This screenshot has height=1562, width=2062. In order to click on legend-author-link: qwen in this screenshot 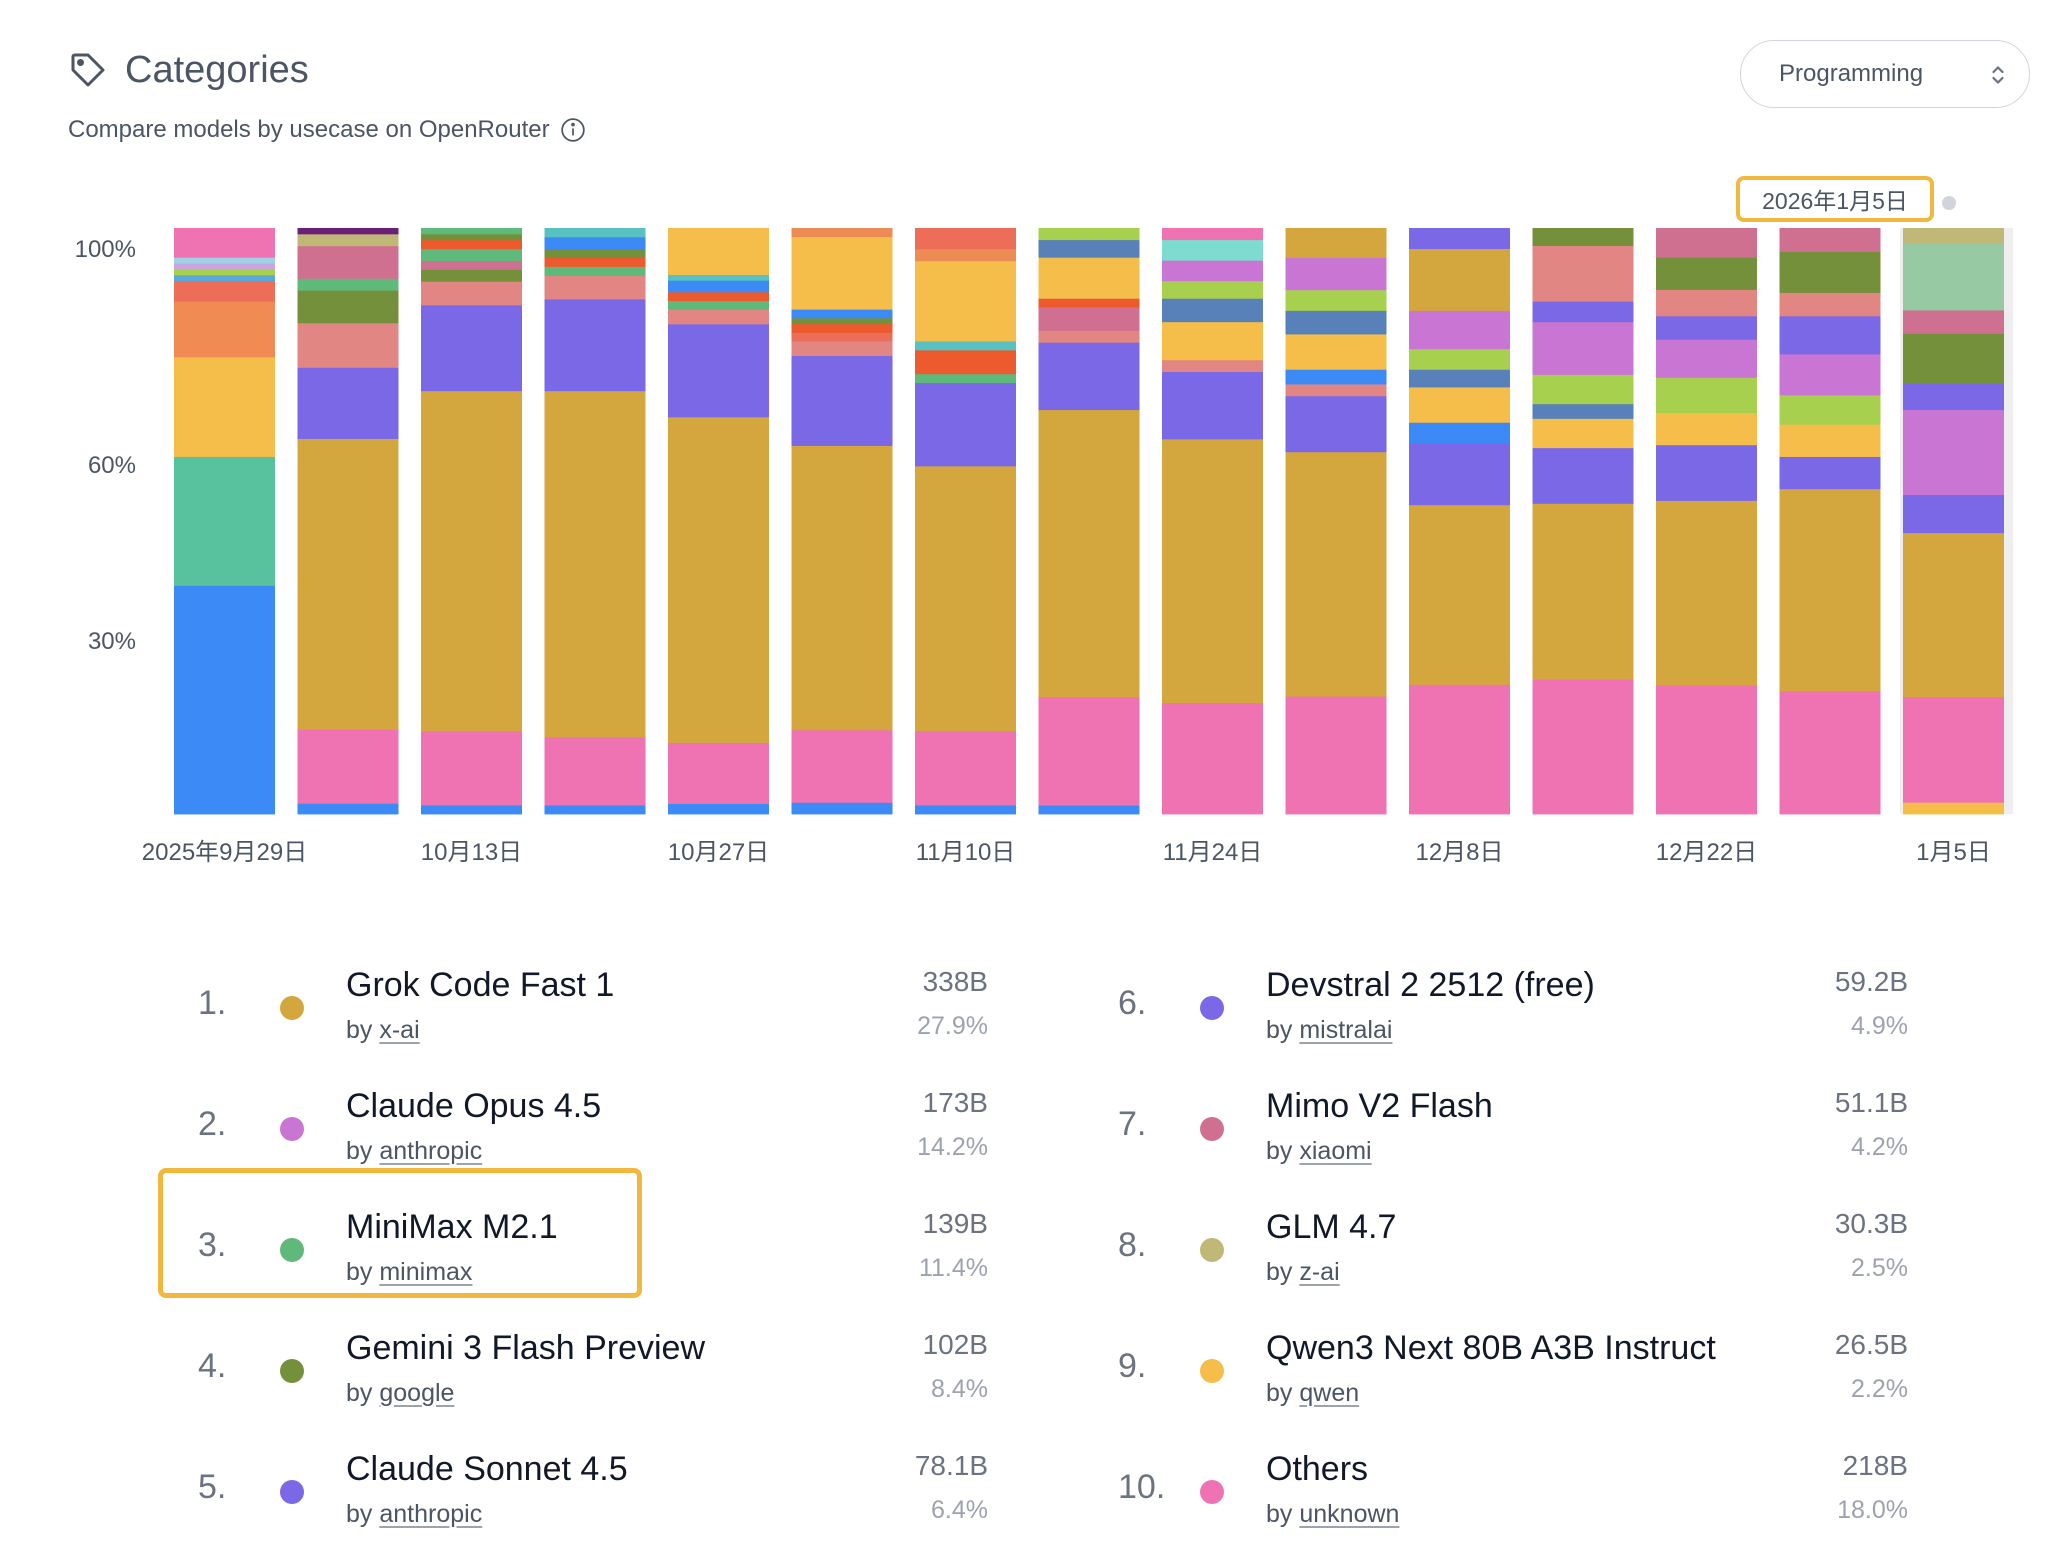, I will do `click(1329, 1393)`.